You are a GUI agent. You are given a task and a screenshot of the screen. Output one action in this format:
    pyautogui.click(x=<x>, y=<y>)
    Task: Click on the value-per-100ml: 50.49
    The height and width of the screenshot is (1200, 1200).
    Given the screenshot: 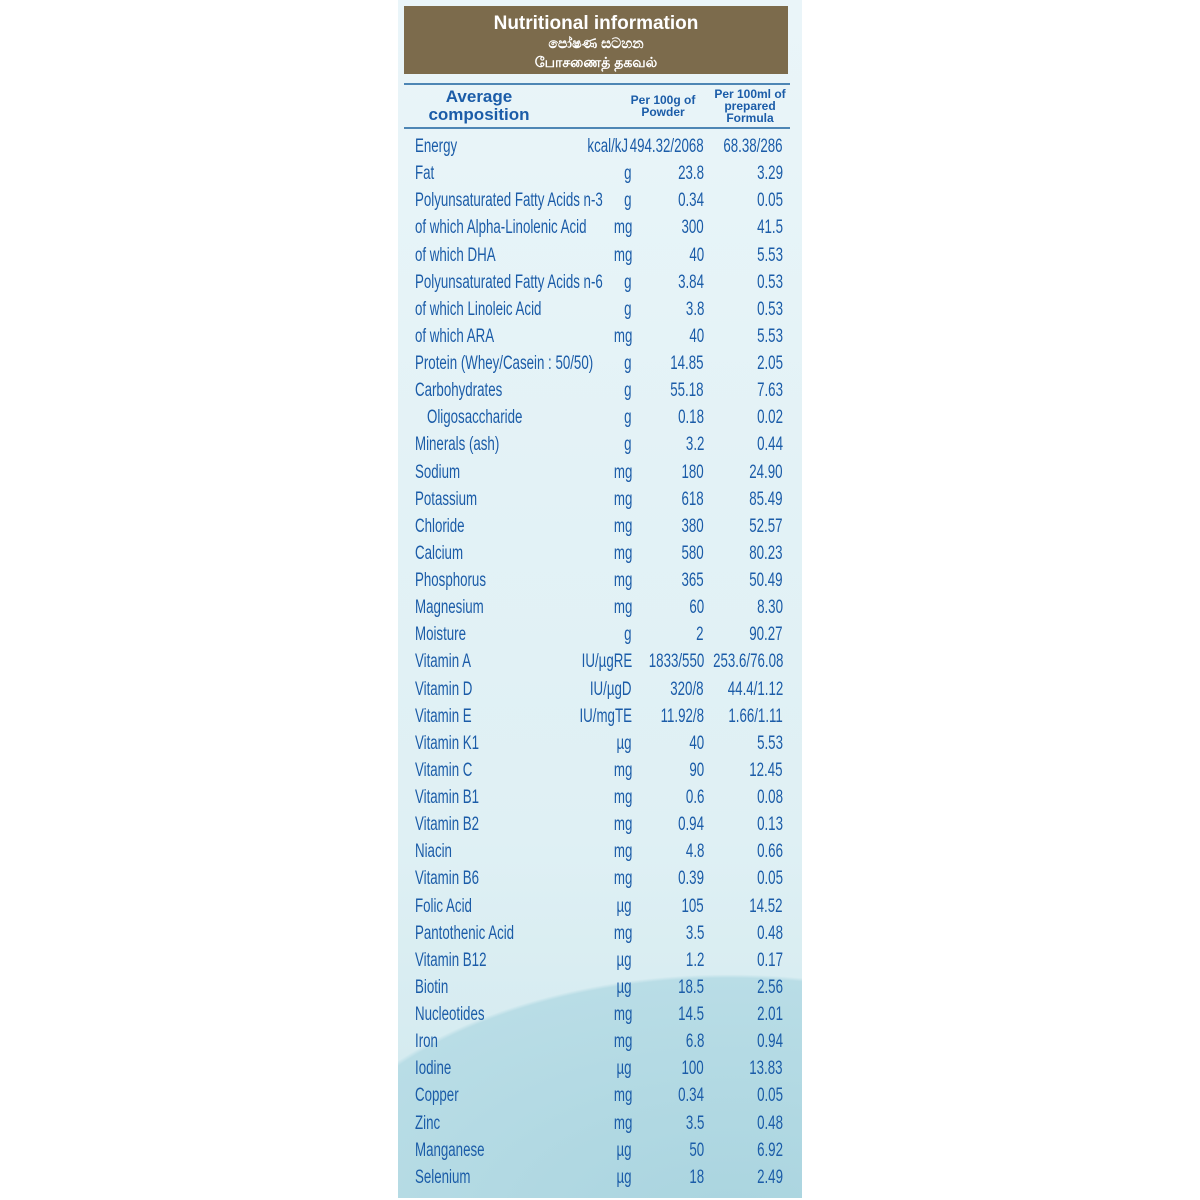 What is the action you would take?
    pyautogui.click(x=766, y=580)
    